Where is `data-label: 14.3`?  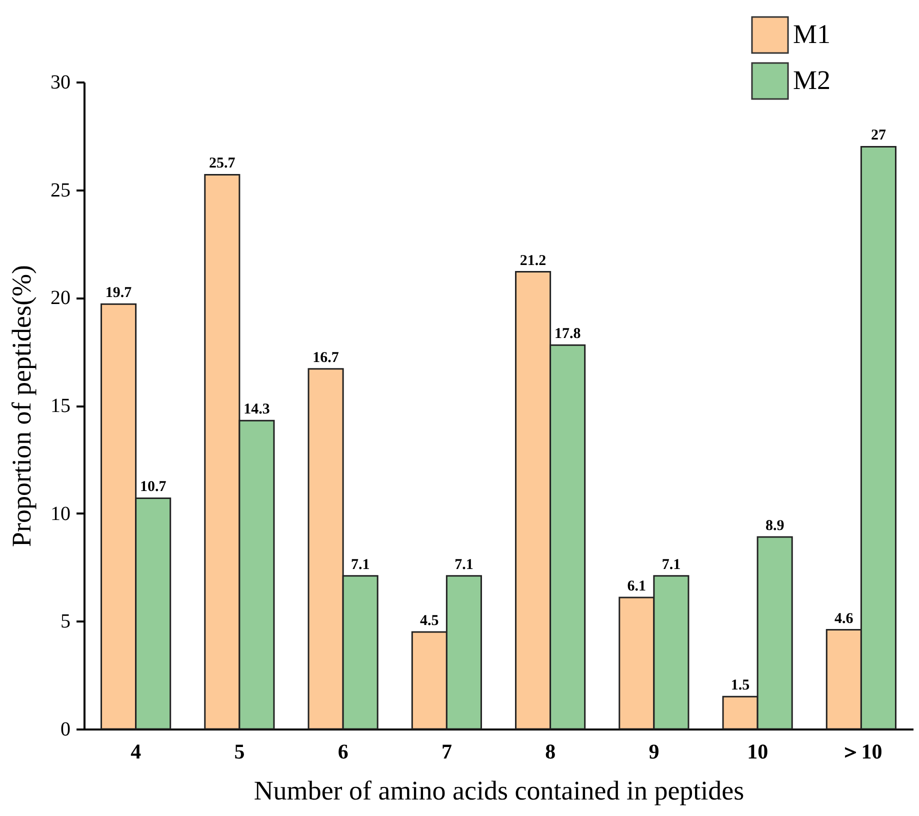 data-label: 14.3 is located at coordinates (257, 410).